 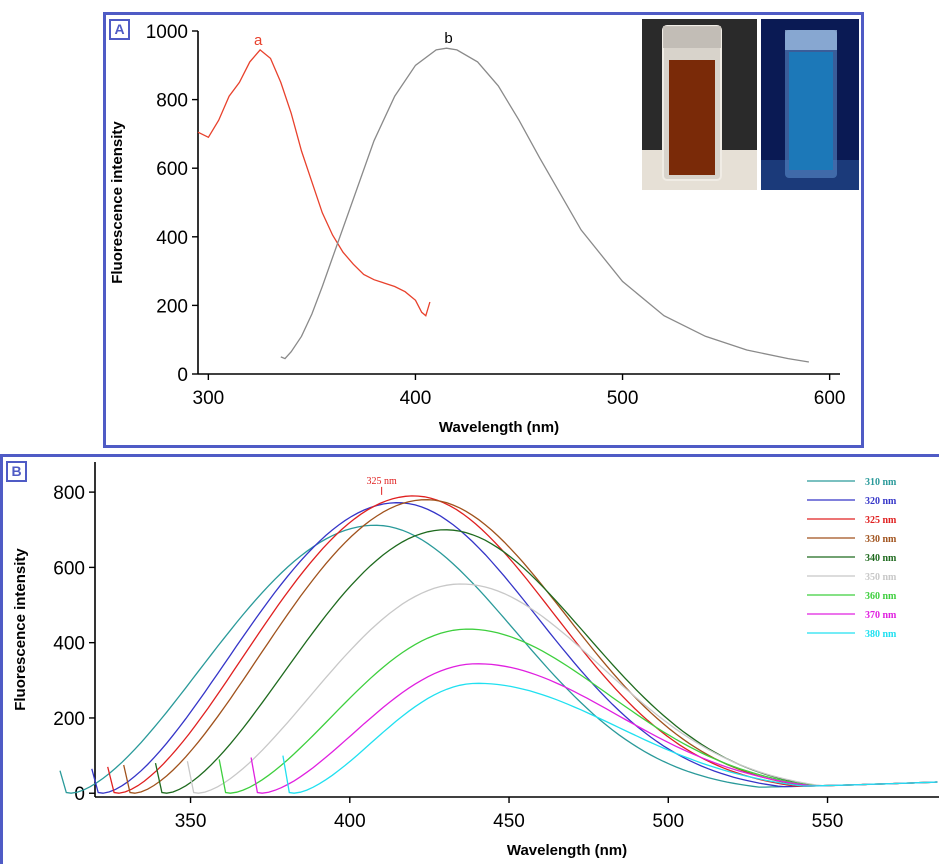 I want to click on chart-b-series-360-nm, so click(x=578, y=711).